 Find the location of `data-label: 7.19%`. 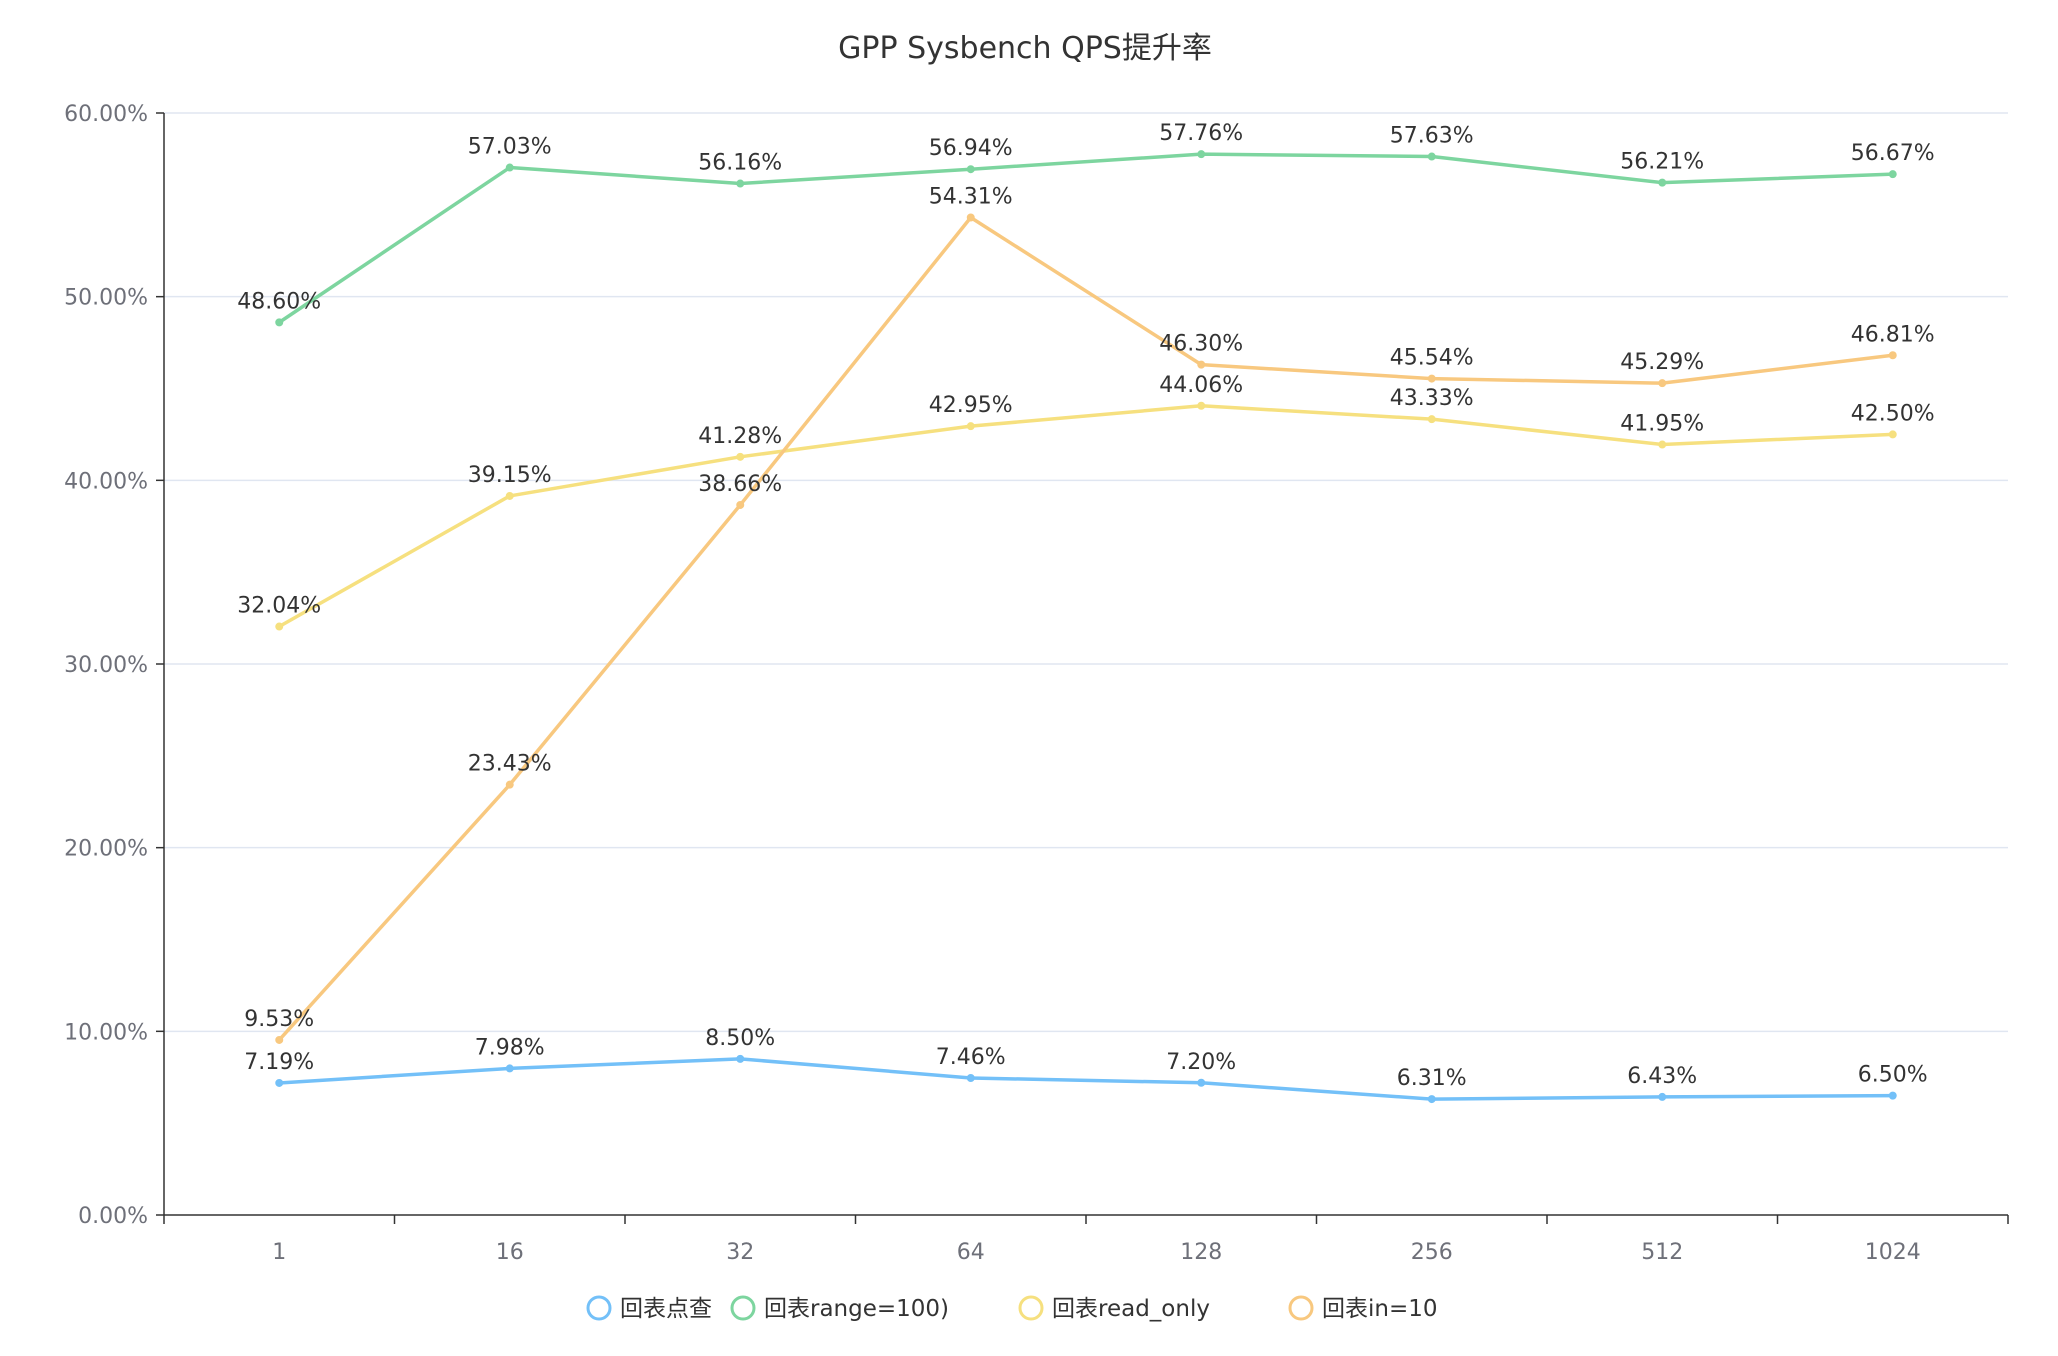

data-label: 7.19% is located at coordinates (279, 1062).